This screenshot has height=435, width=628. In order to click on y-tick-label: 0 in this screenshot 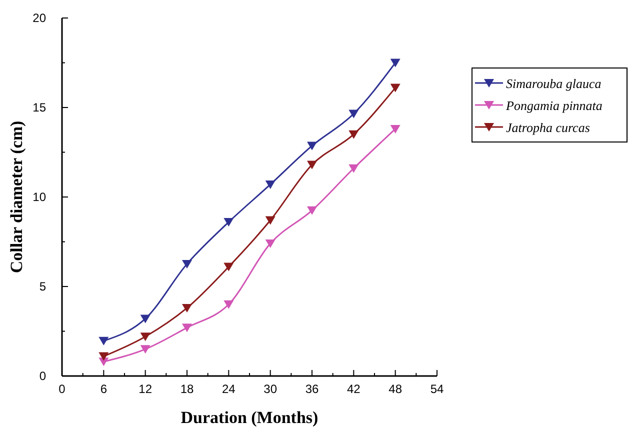, I will do `click(42, 376)`.